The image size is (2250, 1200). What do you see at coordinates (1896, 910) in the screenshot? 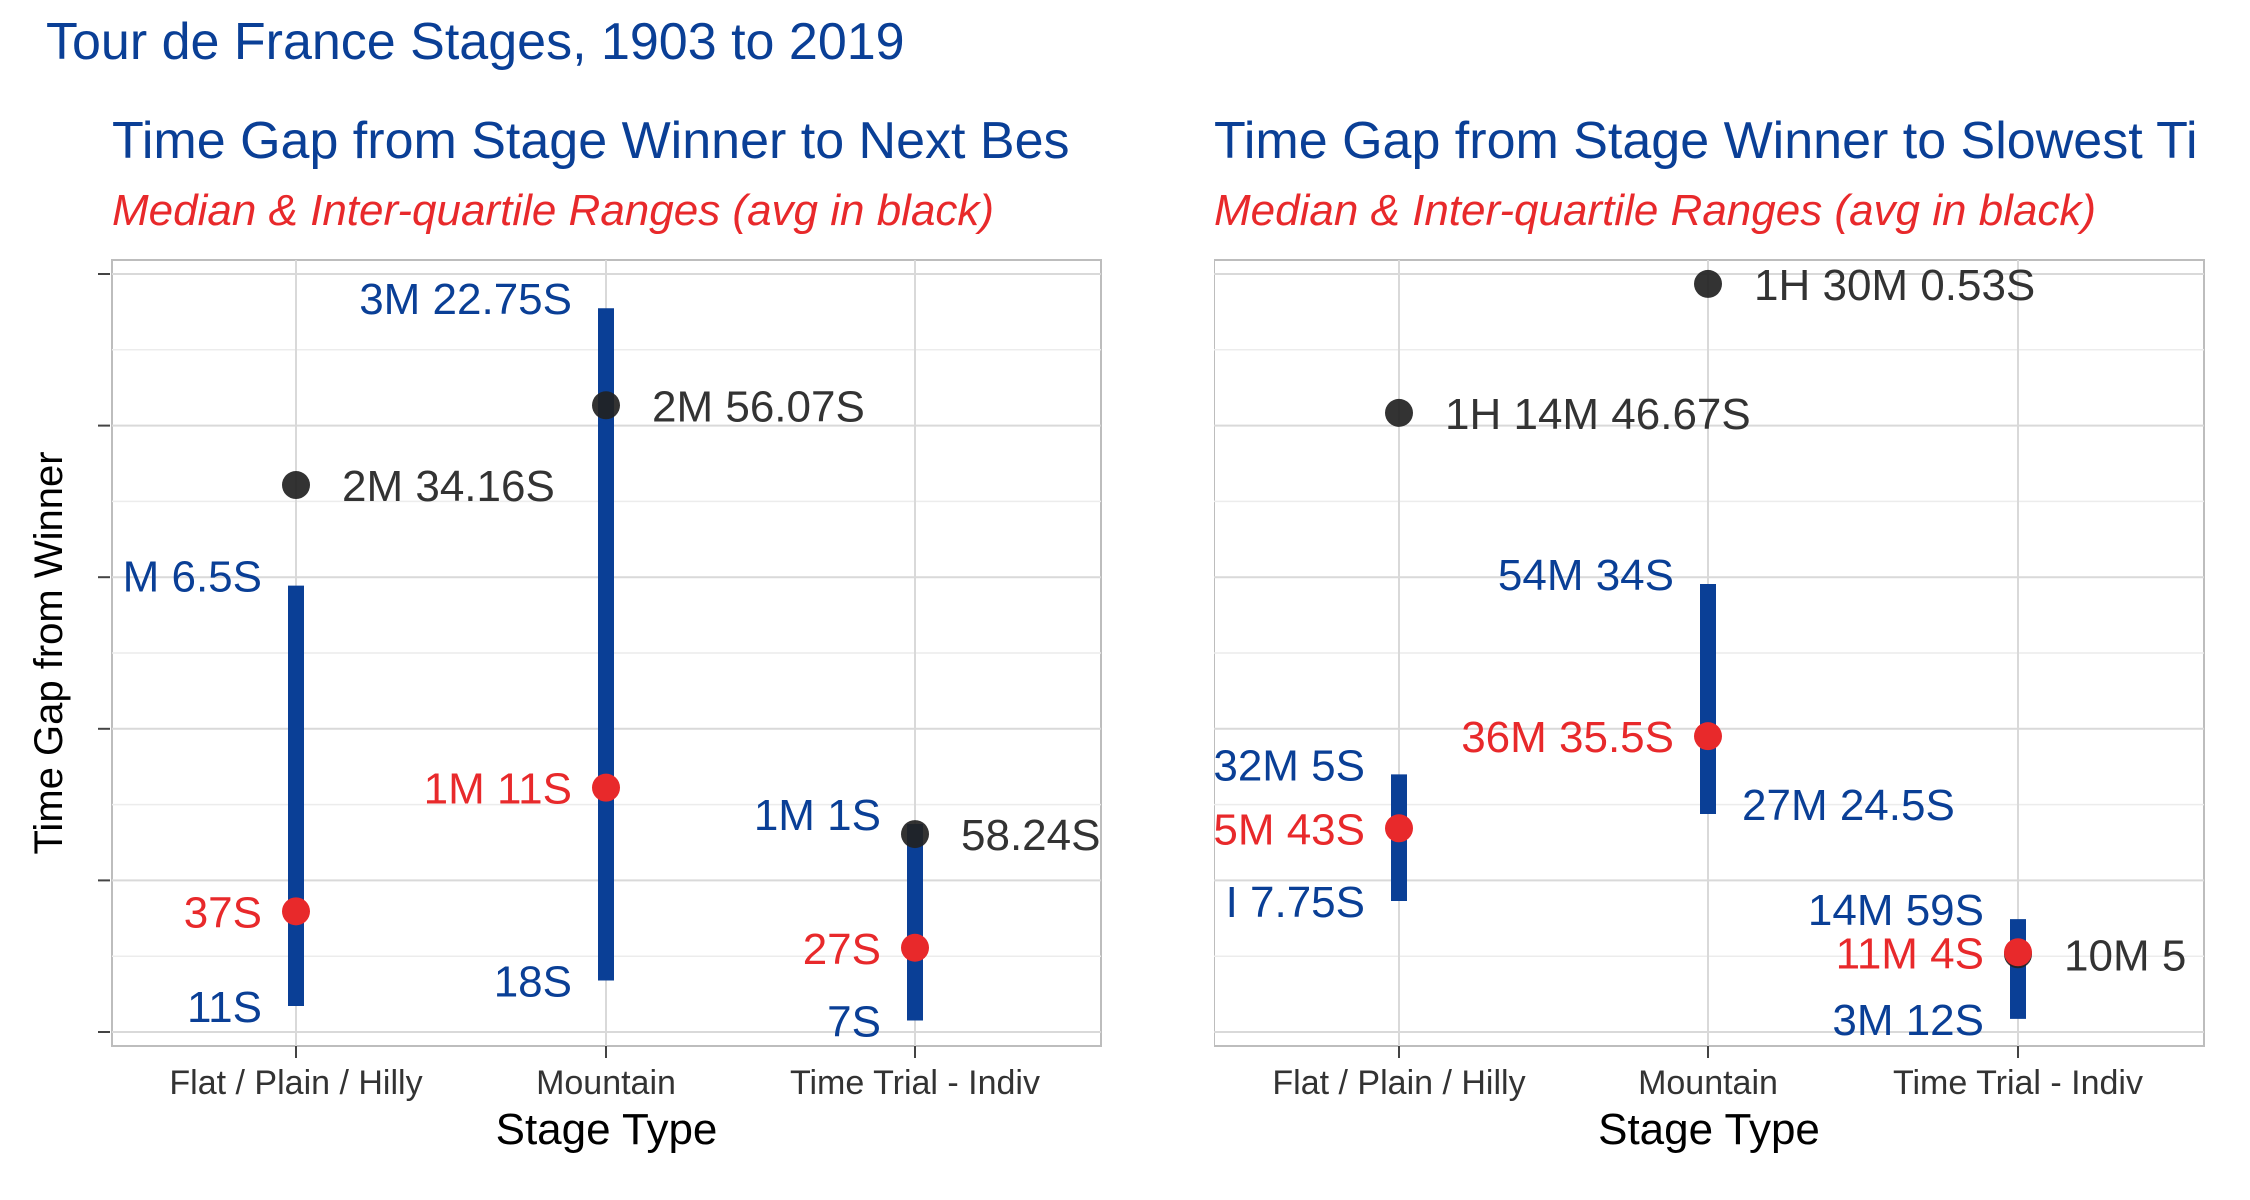
I see `q3-label: 14M 59S` at bounding box center [1896, 910].